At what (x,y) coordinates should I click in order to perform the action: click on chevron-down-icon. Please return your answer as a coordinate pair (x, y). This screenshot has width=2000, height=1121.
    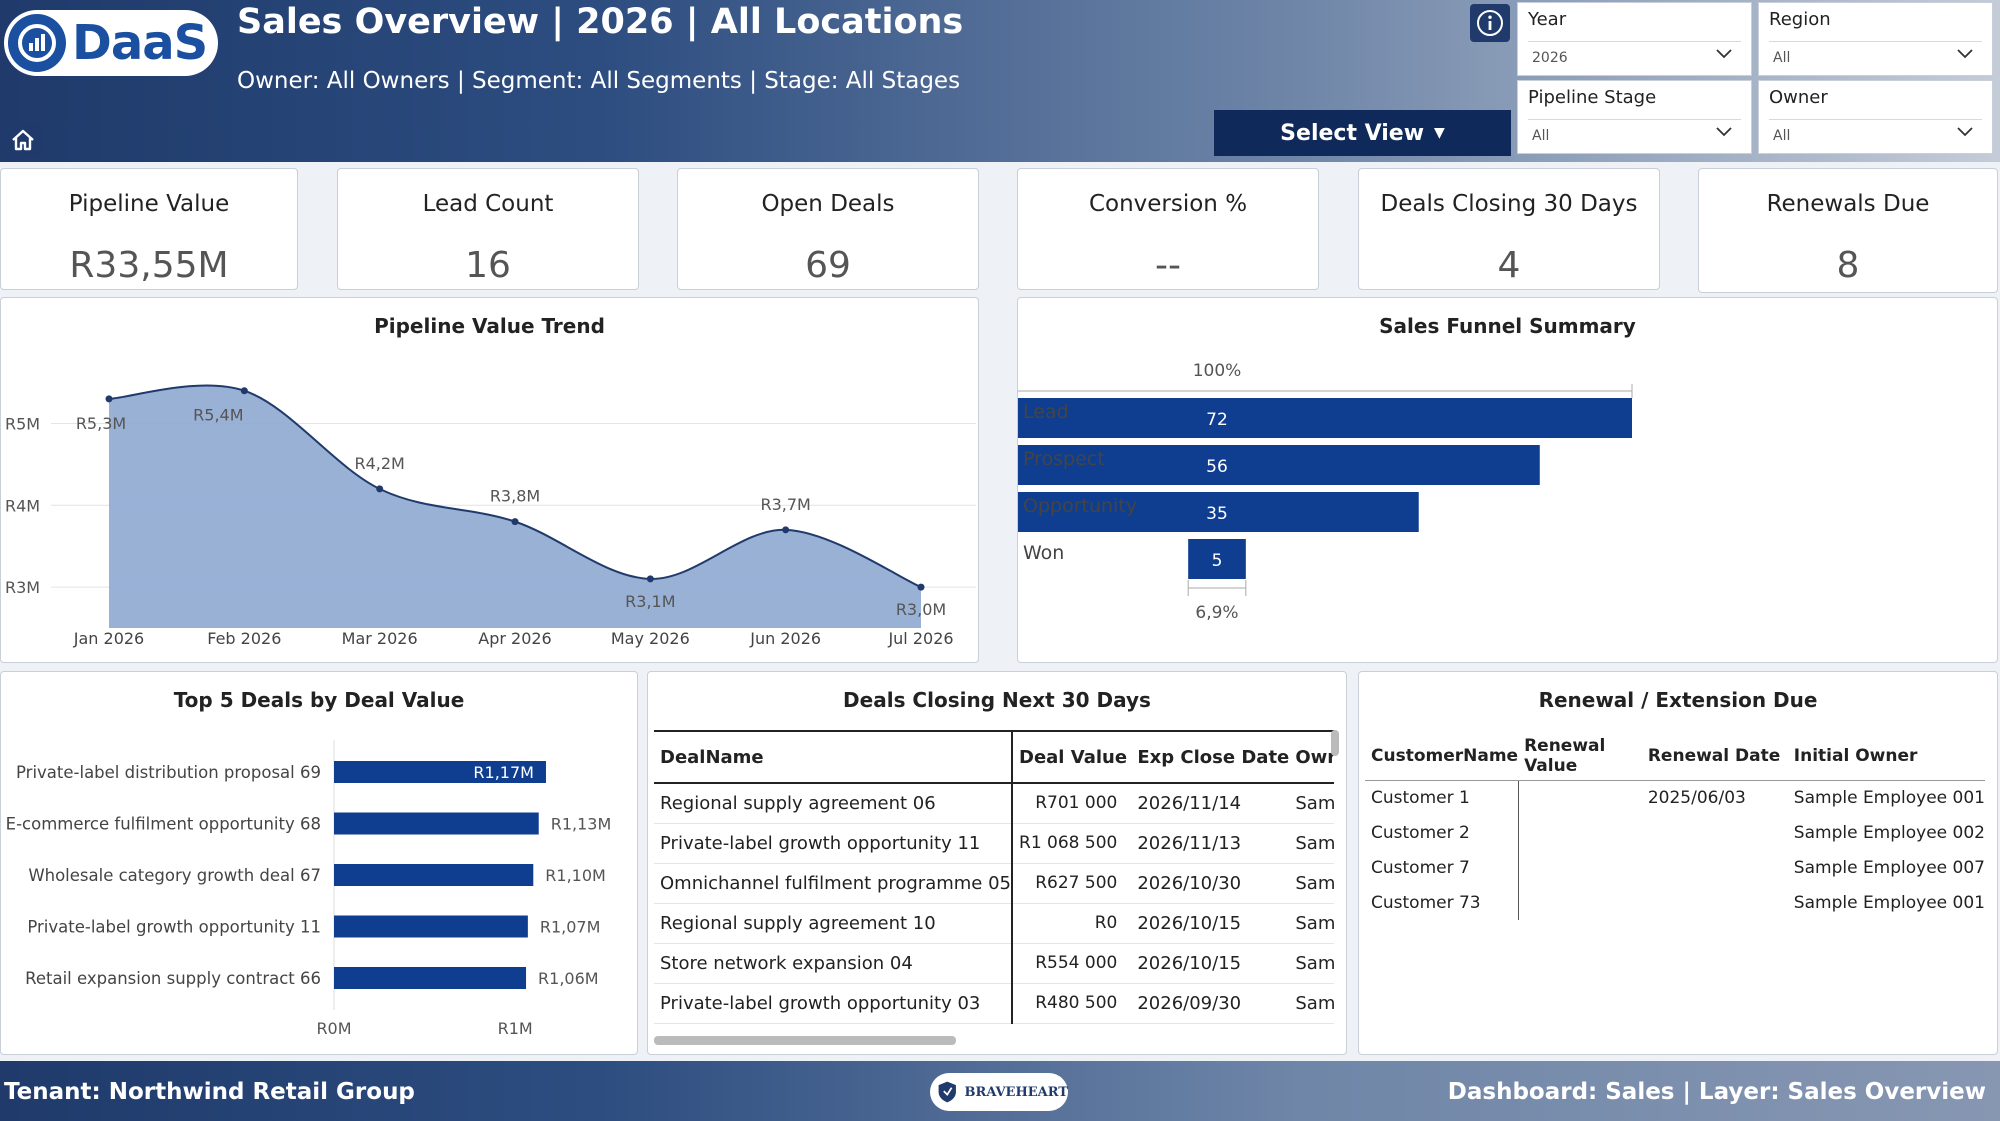
    Looking at the image, I should click on (1724, 54).